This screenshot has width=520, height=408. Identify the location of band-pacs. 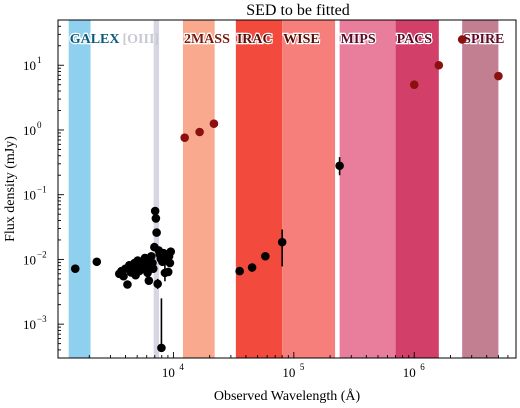
(417, 189).